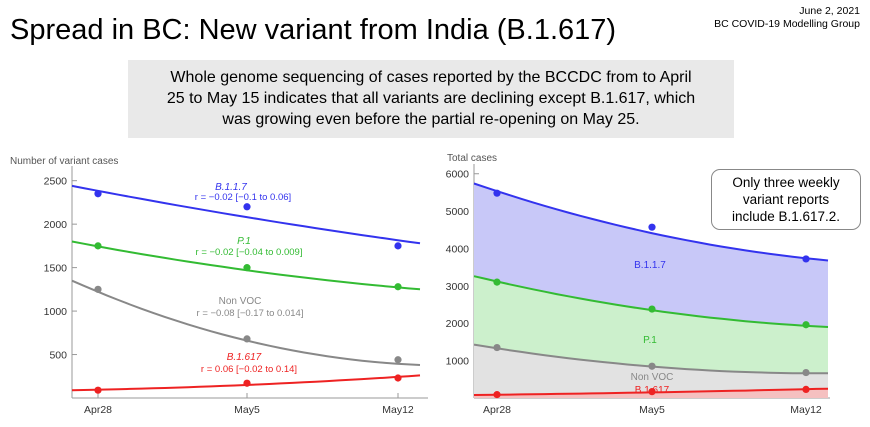  Describe the element at coordinates (458, 249) in the screenshot. I see `right-chart-y-tick-label: 4000` at that location.